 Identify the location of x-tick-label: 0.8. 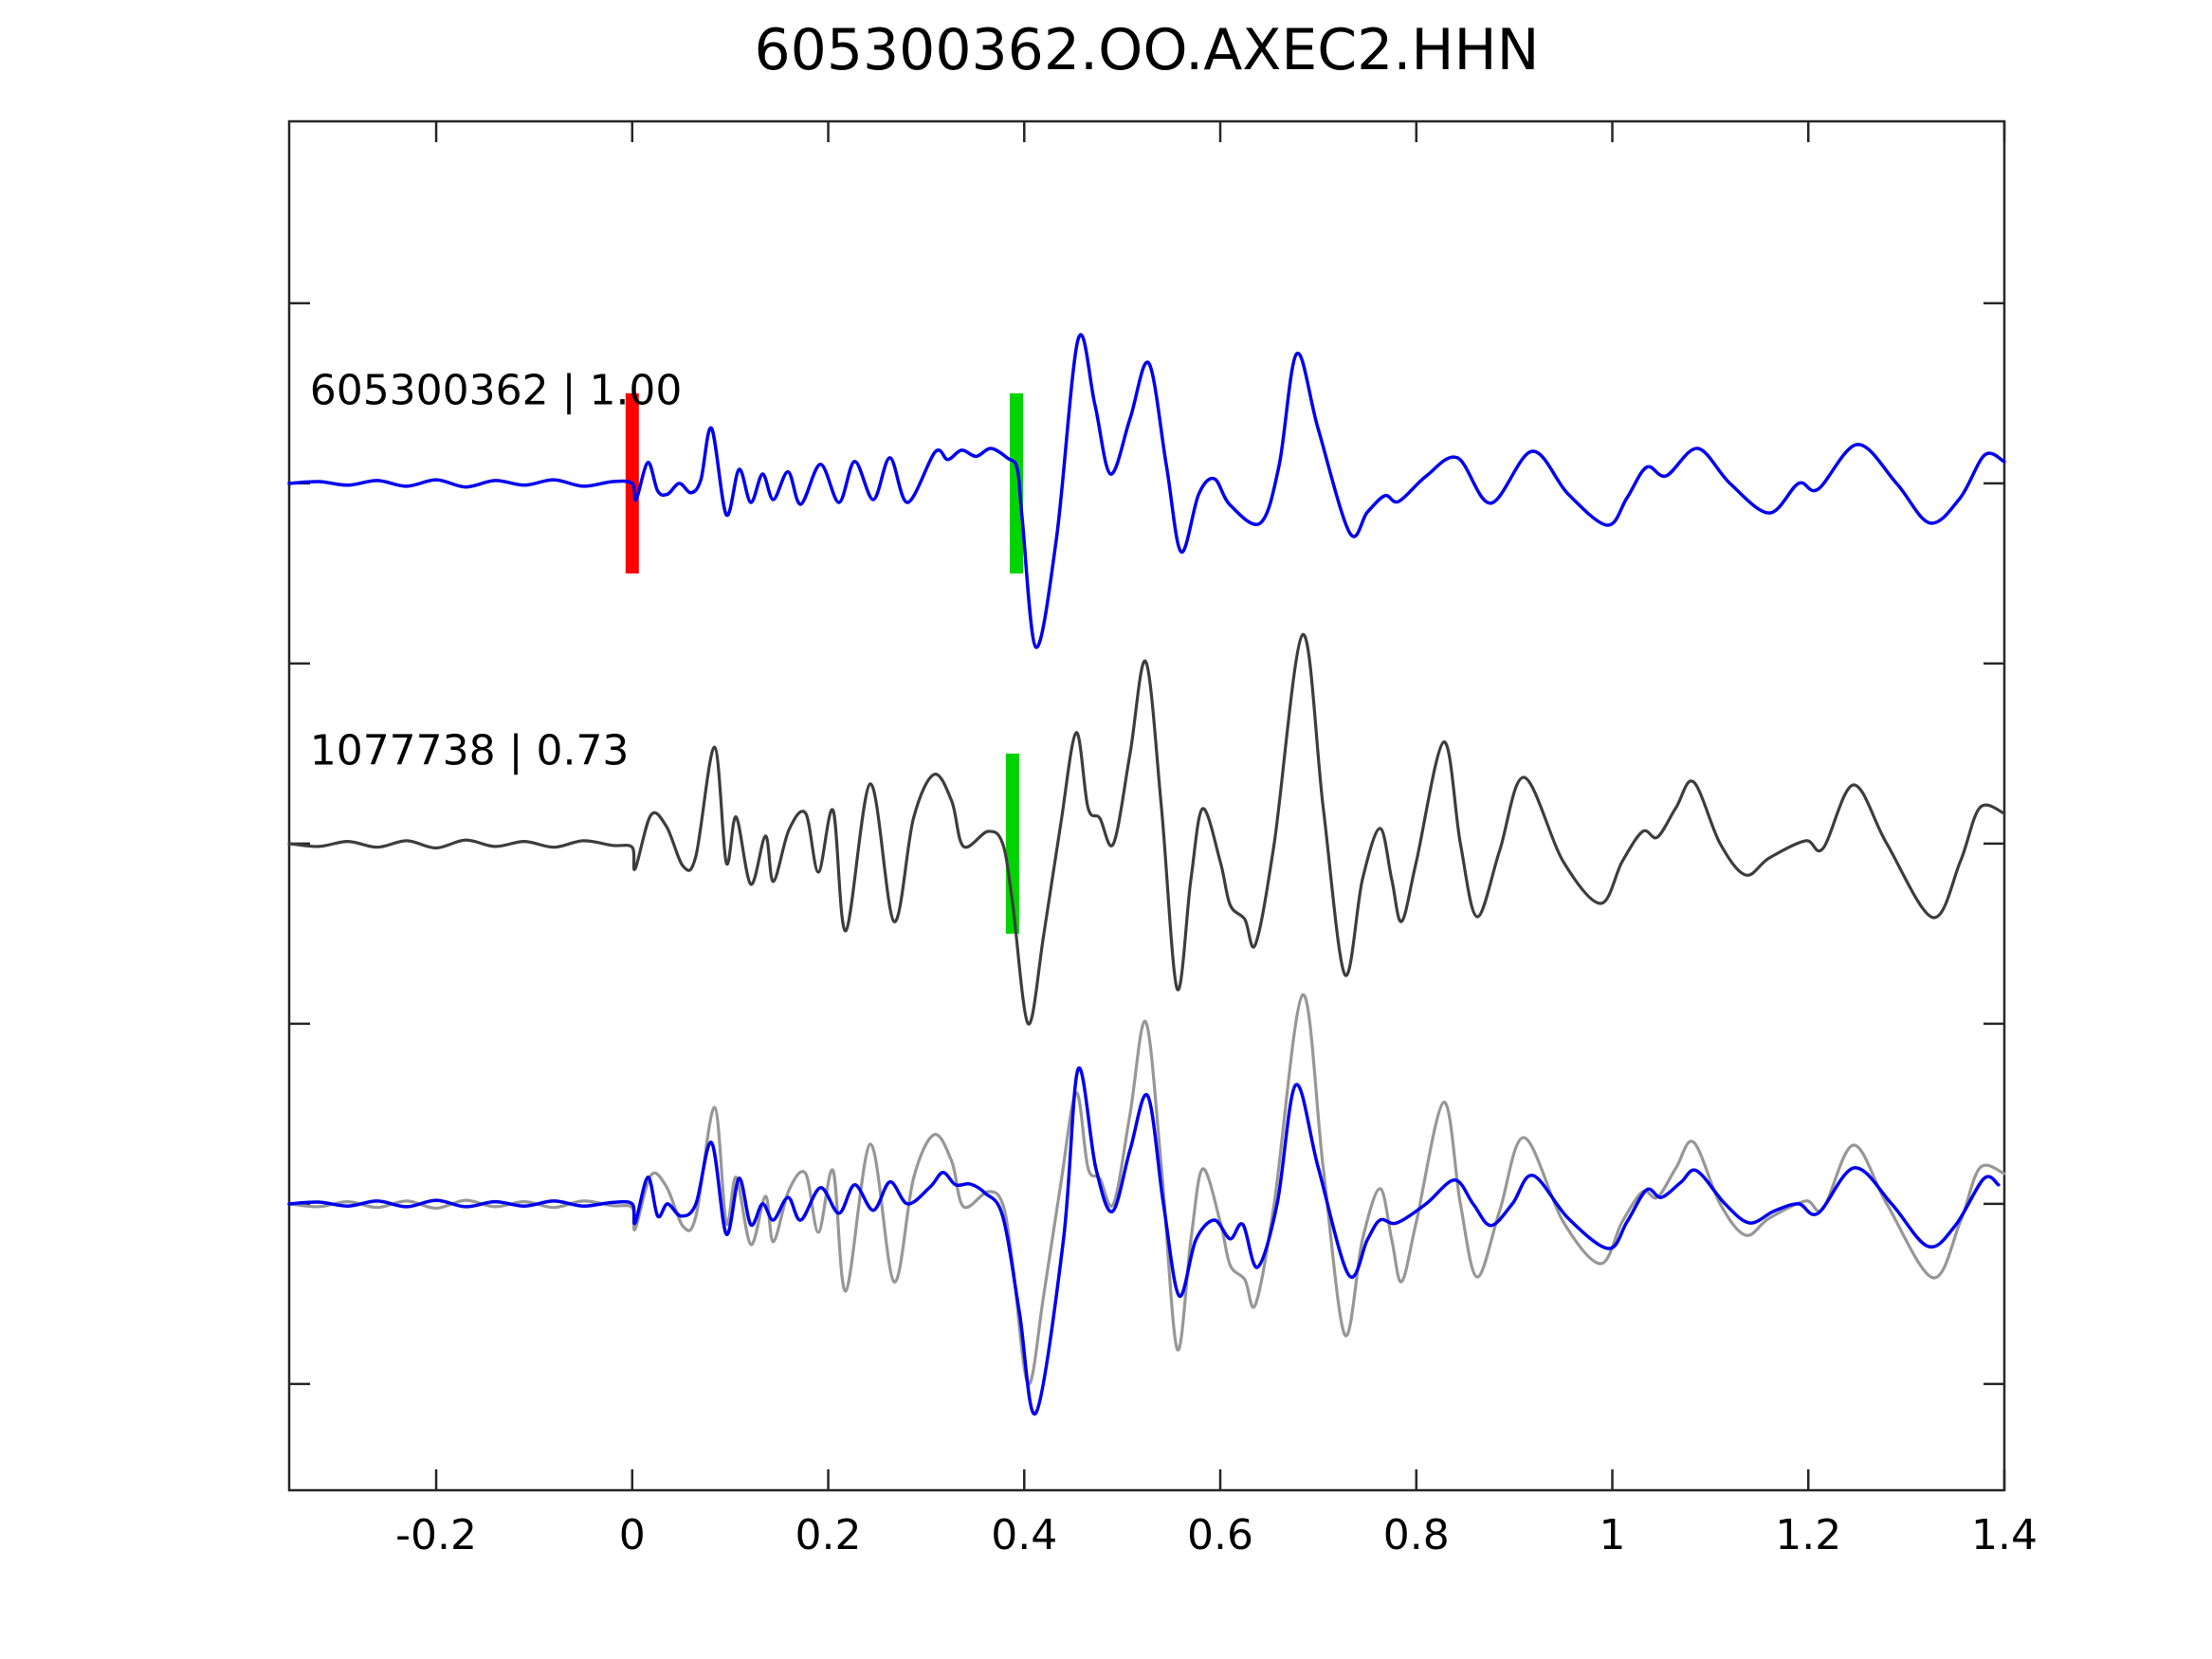
(1416, 1535).